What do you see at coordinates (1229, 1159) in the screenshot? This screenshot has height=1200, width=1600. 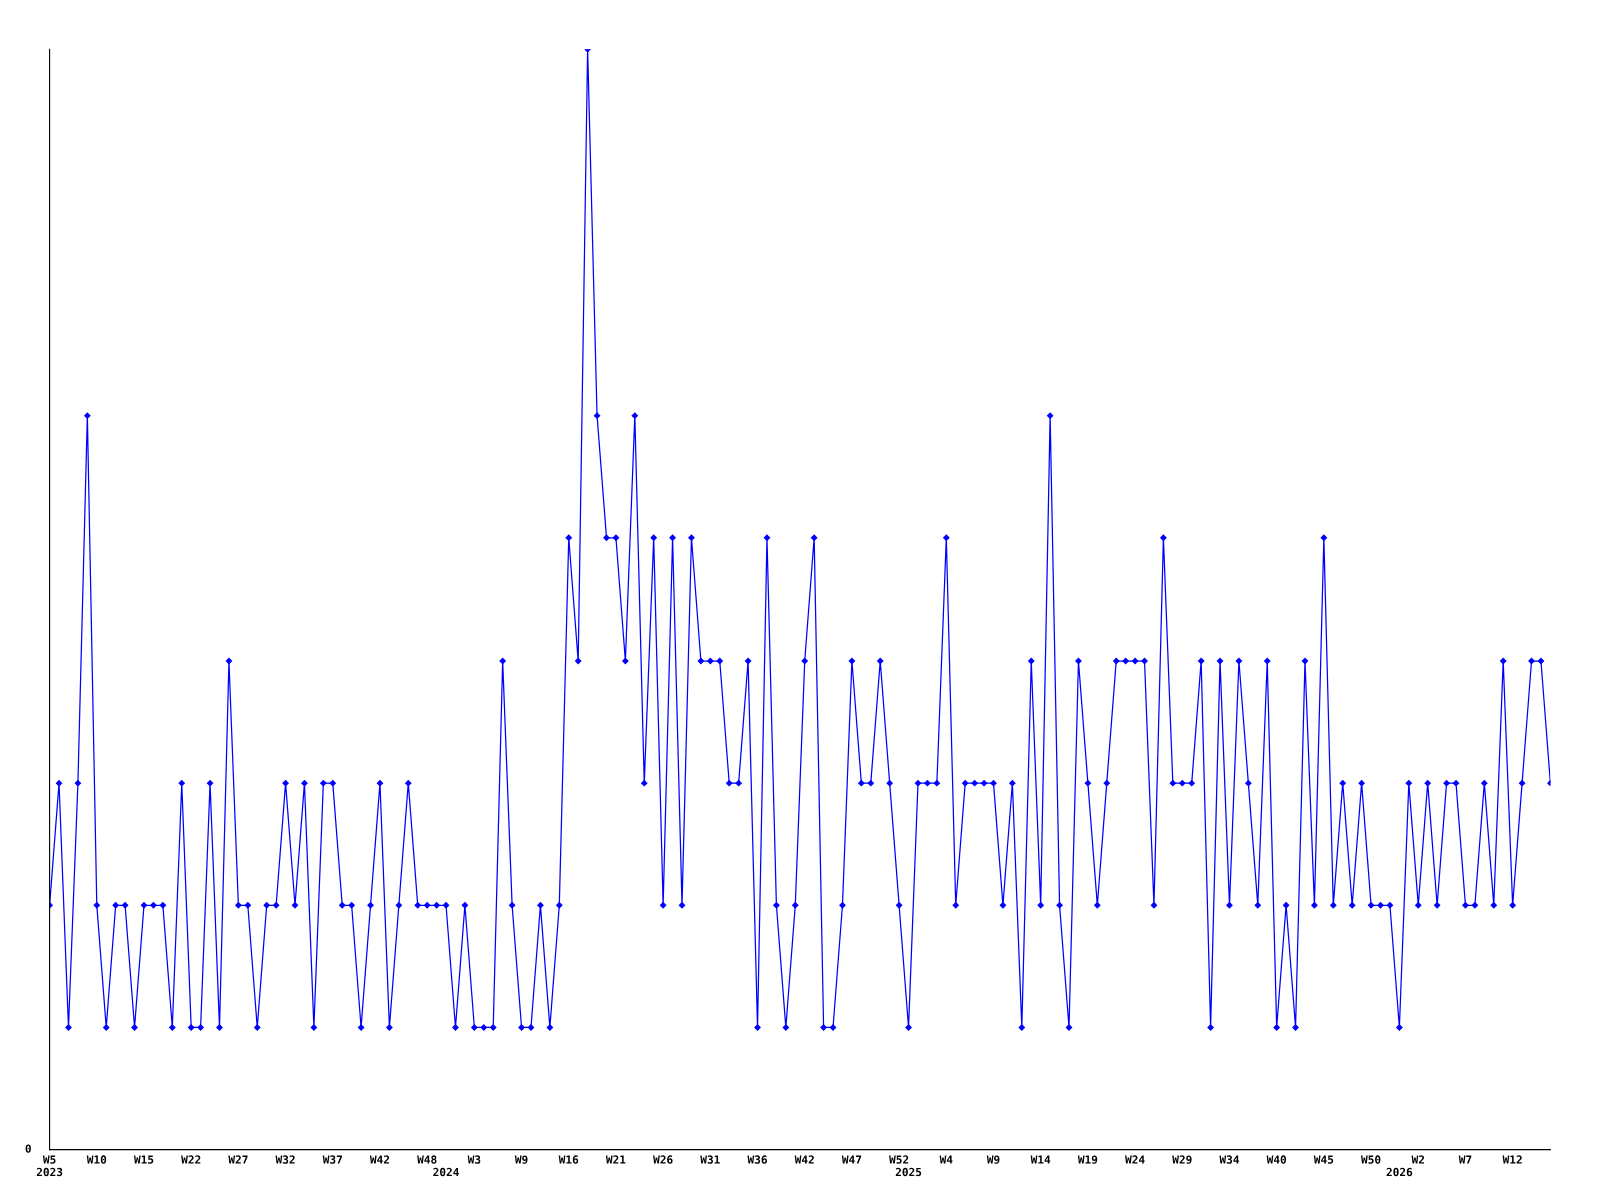 I see `x-tick-label: W34` at bounding box center [1229, 1159].